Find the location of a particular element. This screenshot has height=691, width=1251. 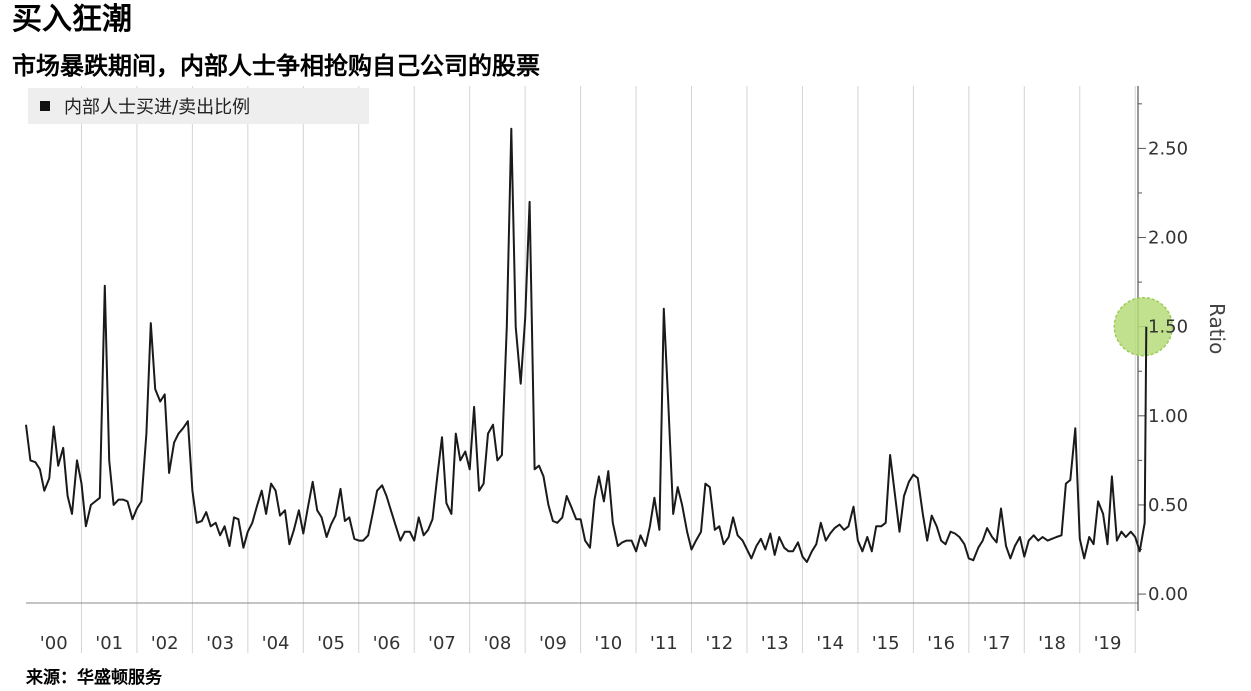

x-tick-label: '07 is located at coordinates (442, 643).